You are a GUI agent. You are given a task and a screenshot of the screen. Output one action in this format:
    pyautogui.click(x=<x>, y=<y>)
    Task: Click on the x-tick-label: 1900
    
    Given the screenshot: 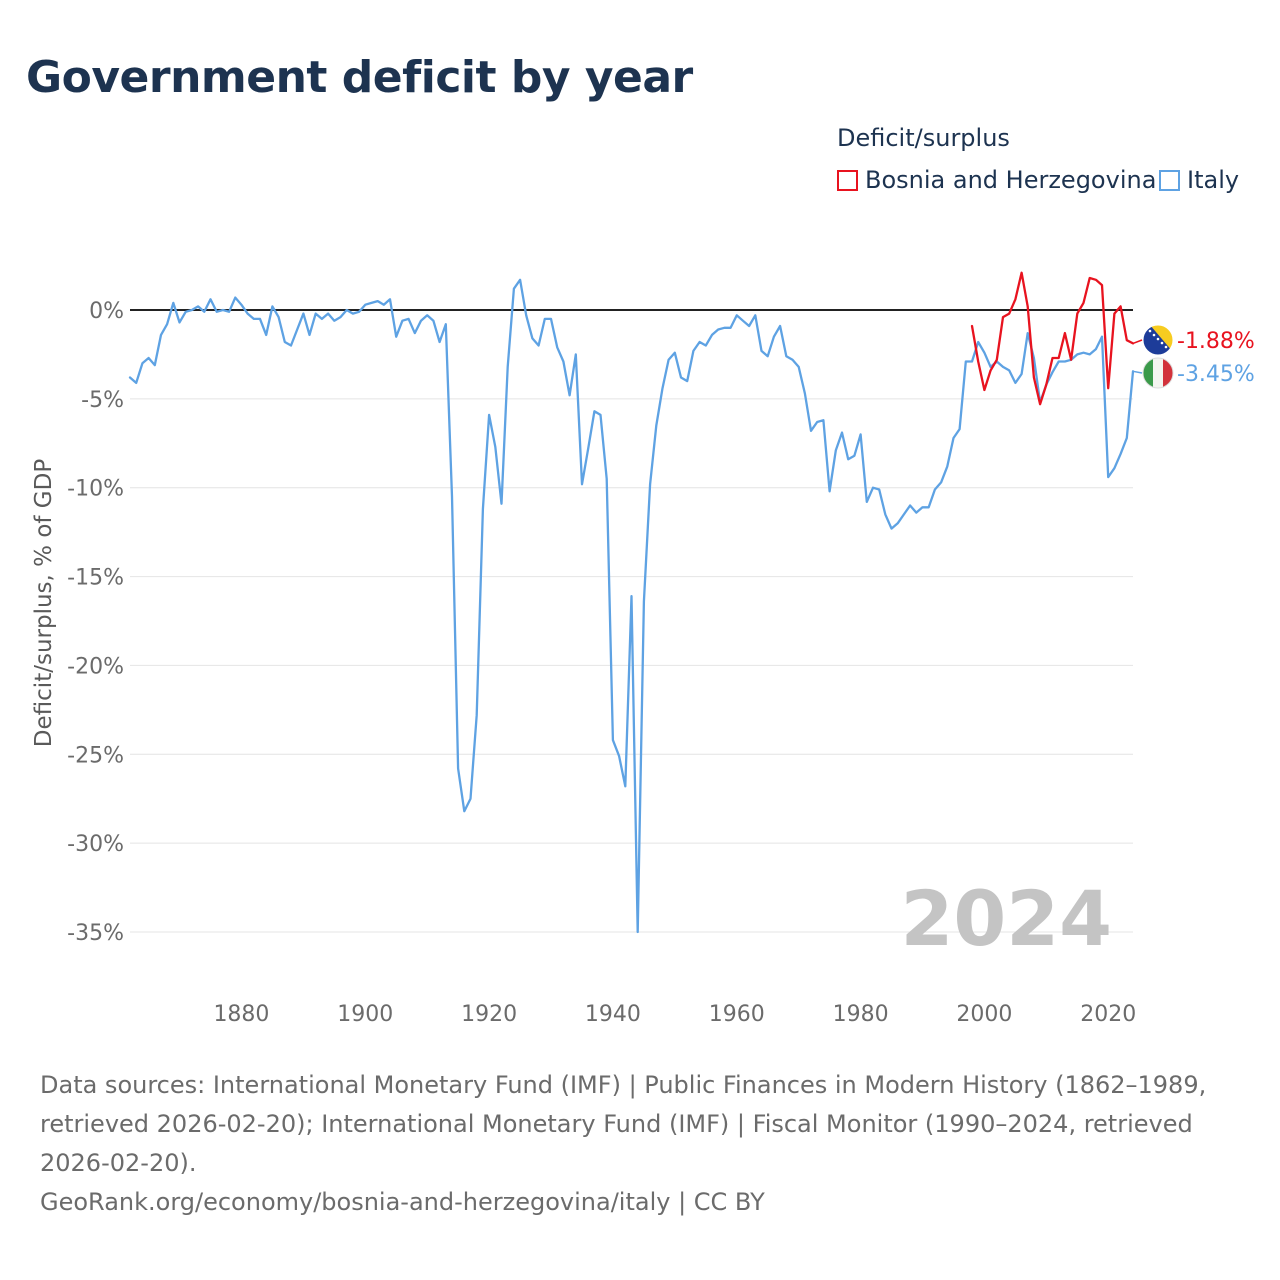 What is the action you would take?
    pyautogui.click(x=365, y=1014)
    